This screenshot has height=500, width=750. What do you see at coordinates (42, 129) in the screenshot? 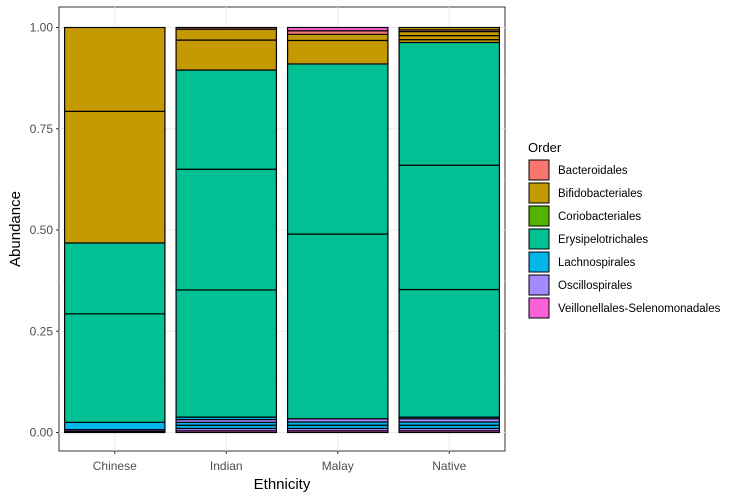
I see `y-tick-label: 0.75` at bounding box center [42, 129].